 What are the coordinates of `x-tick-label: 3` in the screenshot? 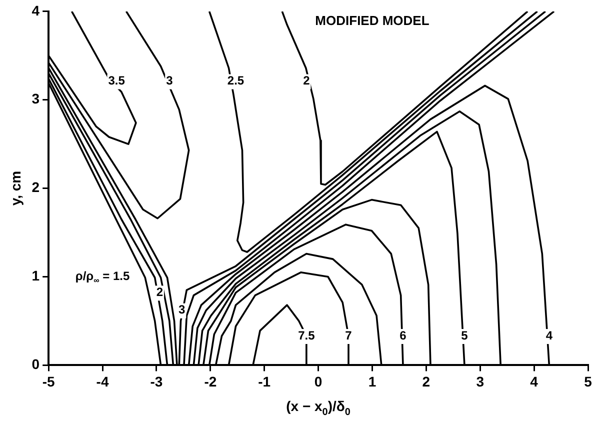 It's located at (480, 381).